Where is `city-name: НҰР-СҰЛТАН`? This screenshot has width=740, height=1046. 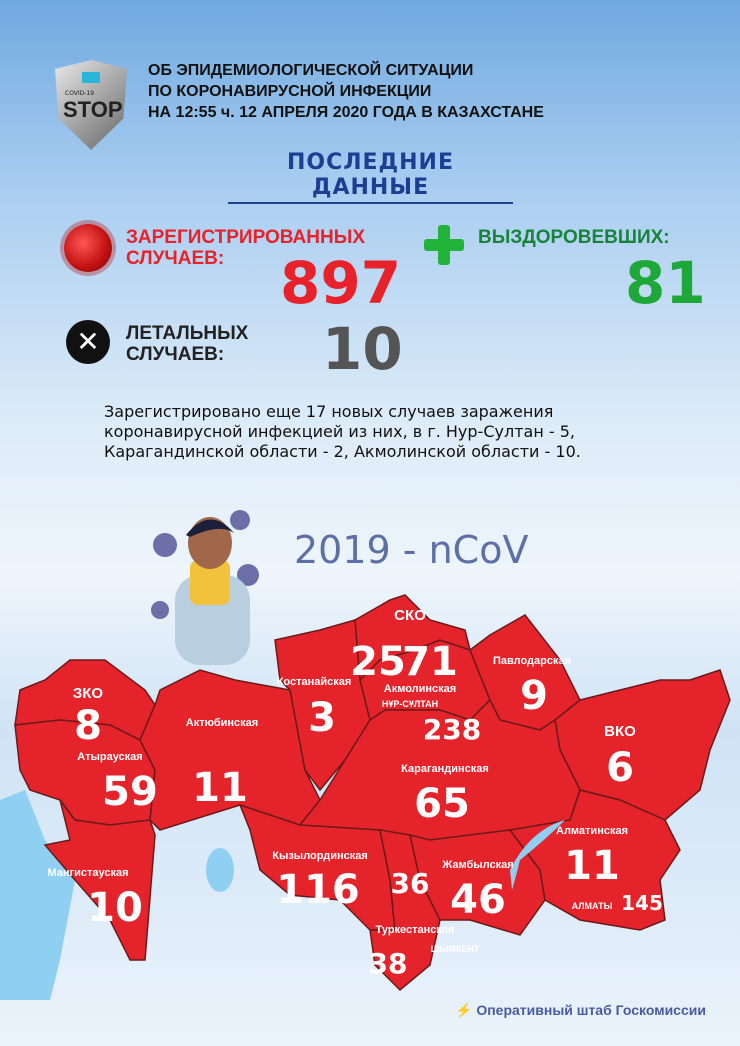 city-name: НҰР-СҰЛТАН is located at coordinates (410, 704).